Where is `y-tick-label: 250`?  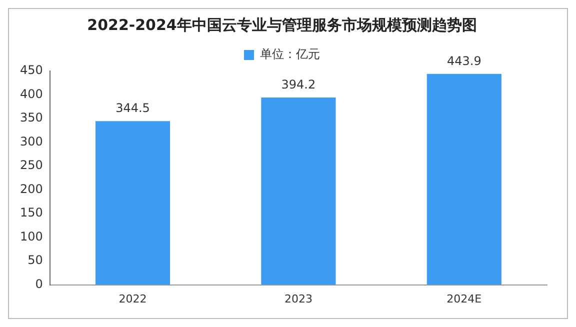 y-tick-label: 250 is located at coordinates (31, 165).